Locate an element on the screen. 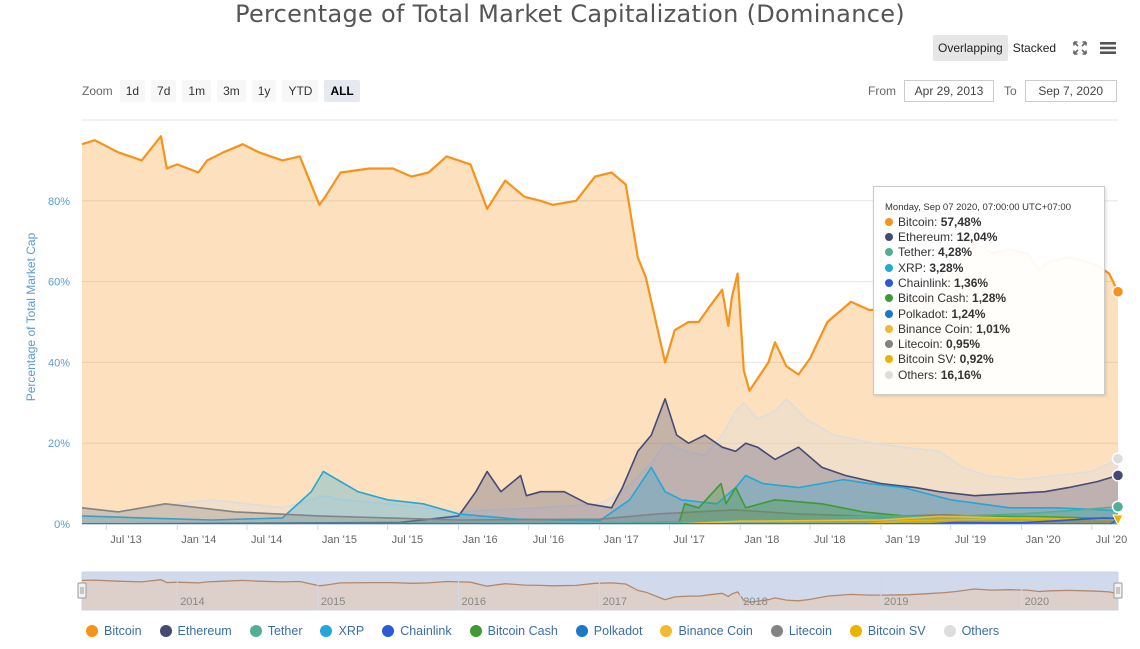  navigator-year-label: 2014 is located at coordinates (192, 602).